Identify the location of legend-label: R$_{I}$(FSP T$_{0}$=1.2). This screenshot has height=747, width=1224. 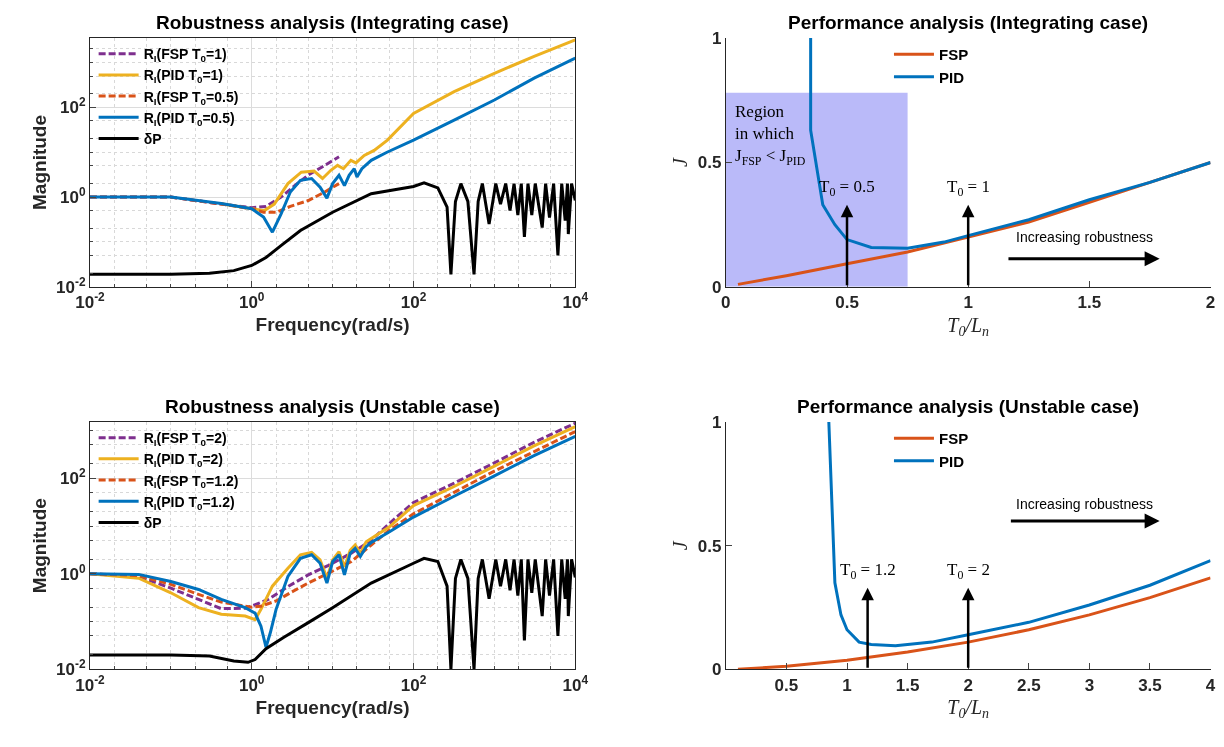
(191, 481).